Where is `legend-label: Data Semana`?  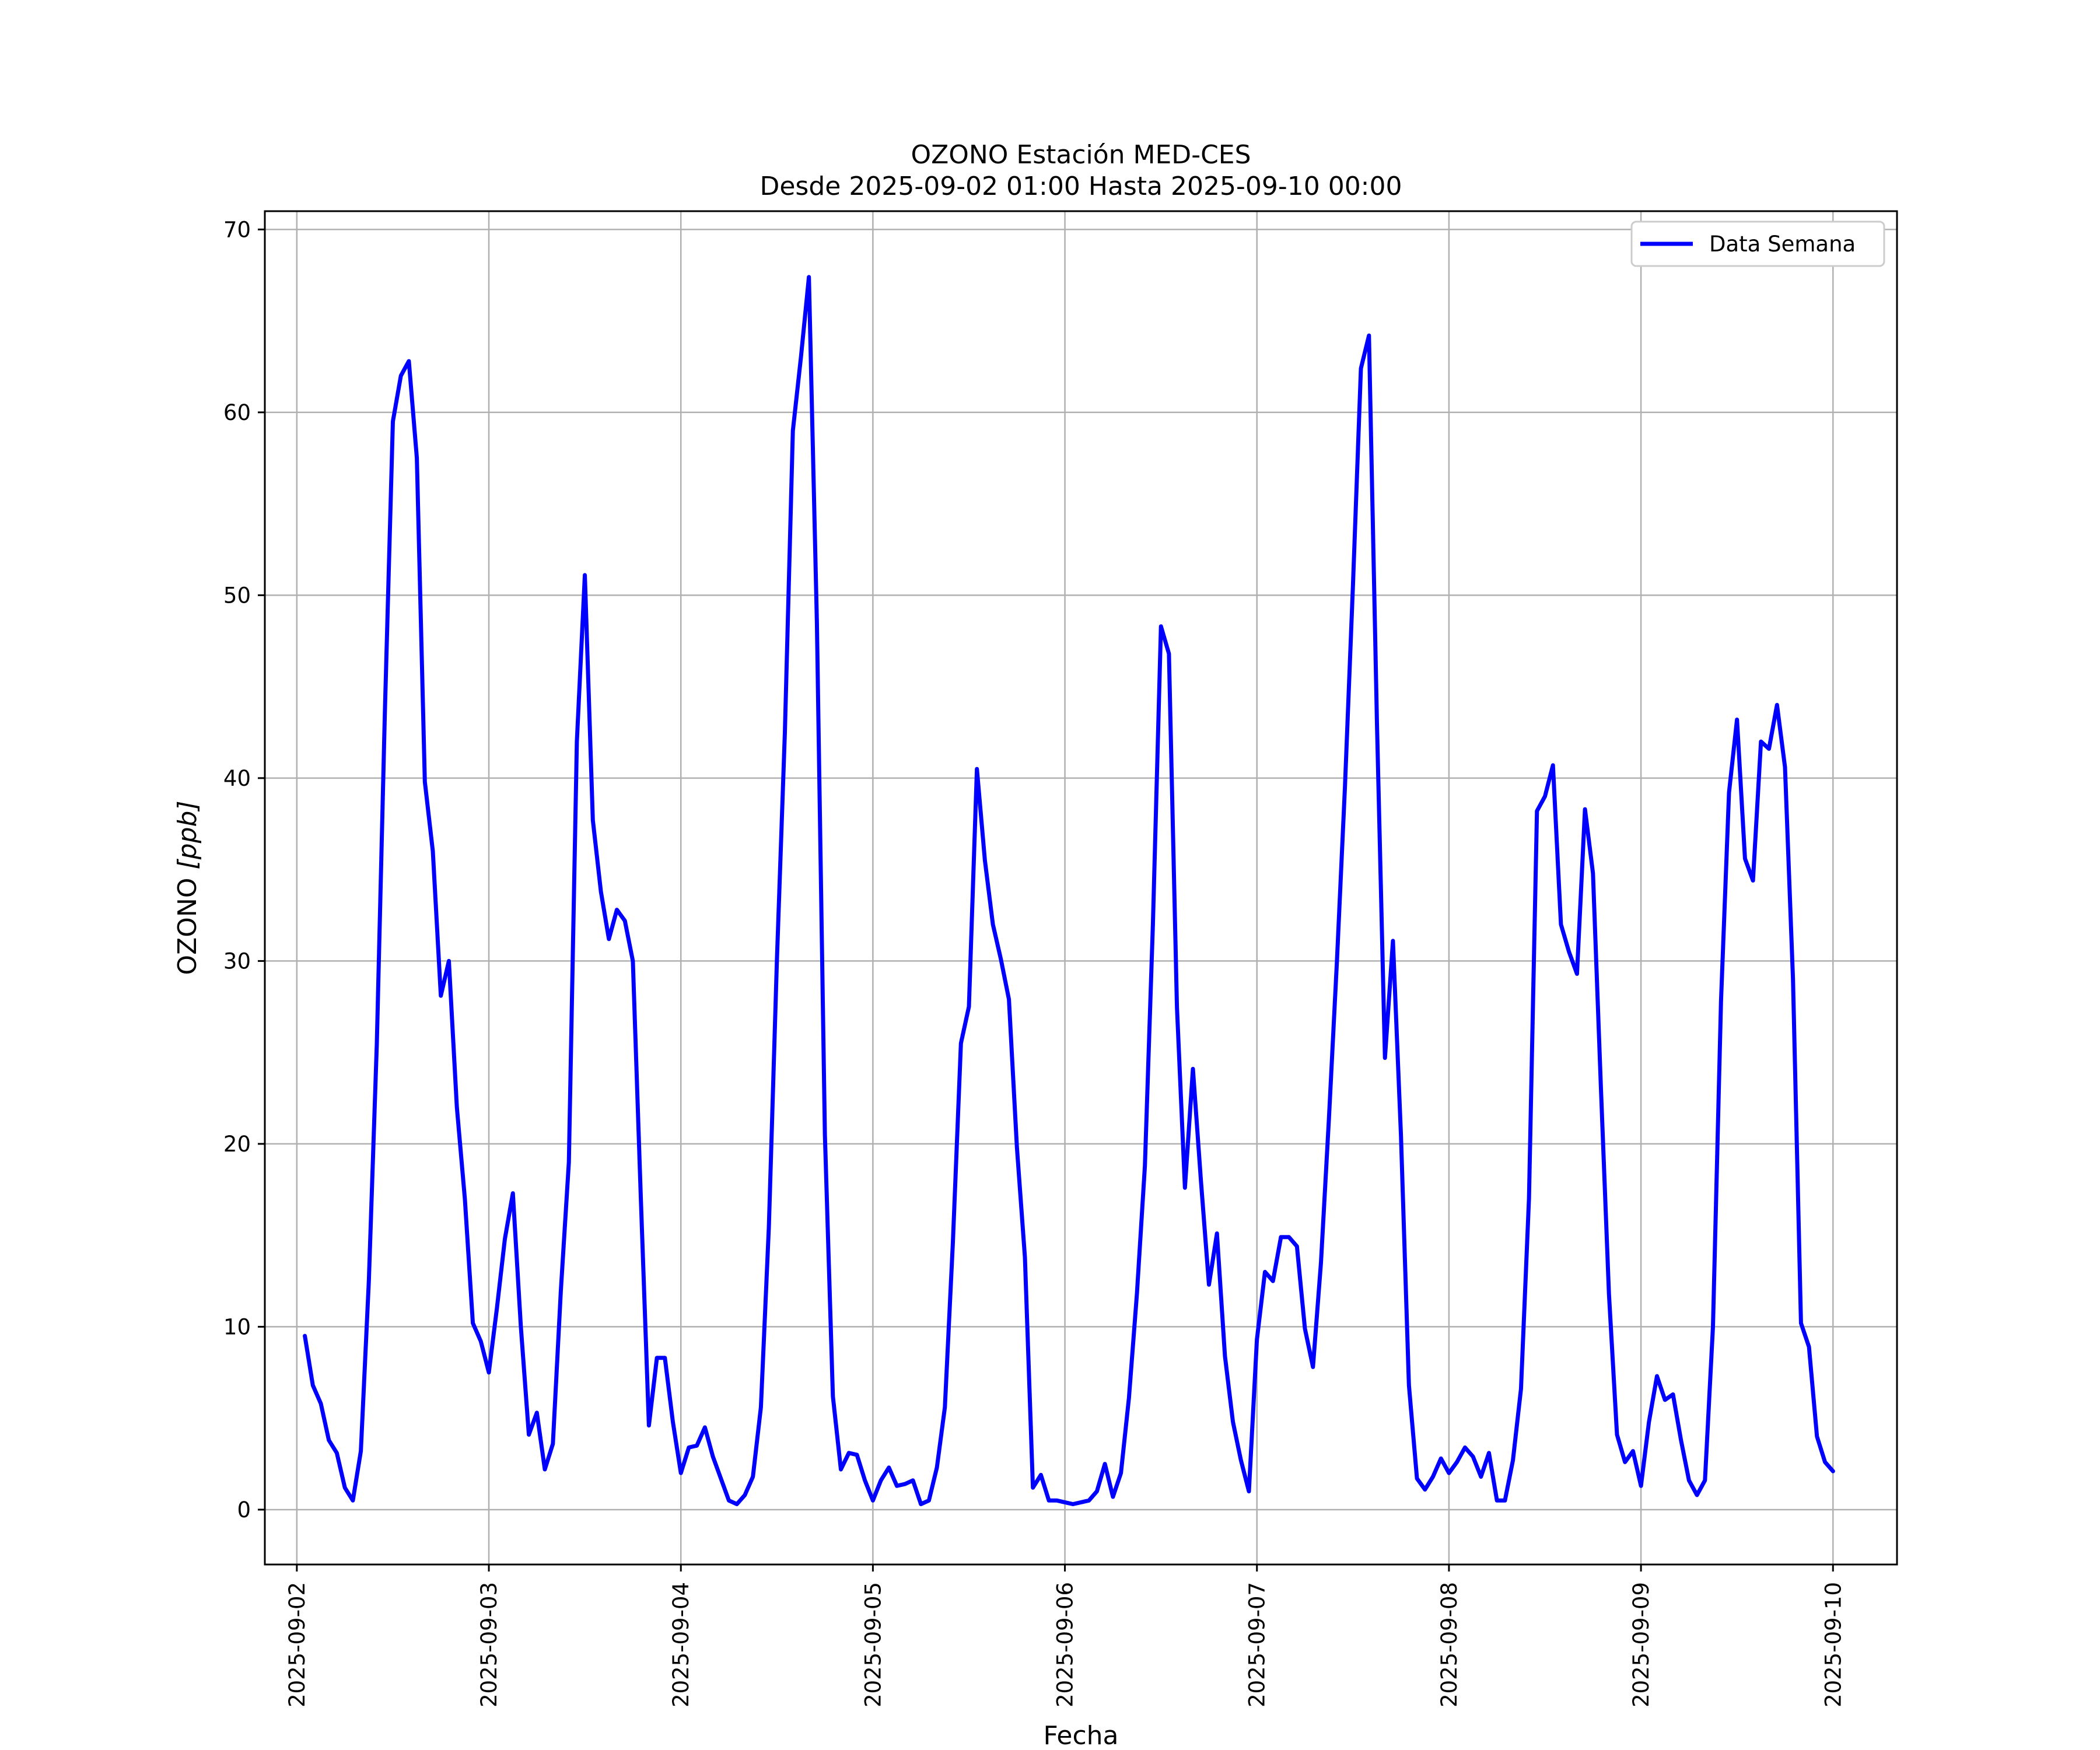
legend-label: Data Semana is located at coordinates (1782, 244).